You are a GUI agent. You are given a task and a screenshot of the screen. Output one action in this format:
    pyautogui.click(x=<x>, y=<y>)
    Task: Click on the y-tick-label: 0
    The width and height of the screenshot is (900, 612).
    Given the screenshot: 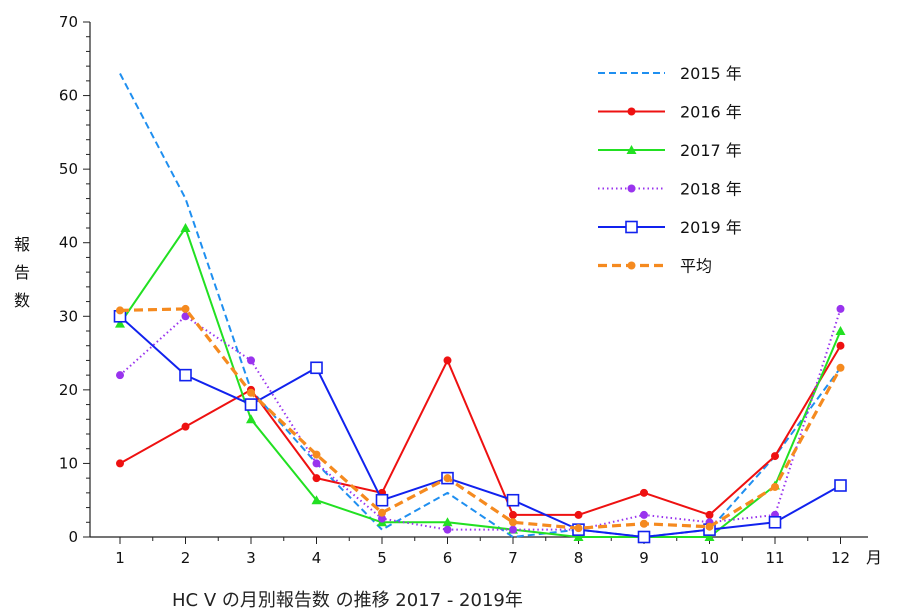 What is the action you would take?
    pyautogui.click(x=73, y=537)
    